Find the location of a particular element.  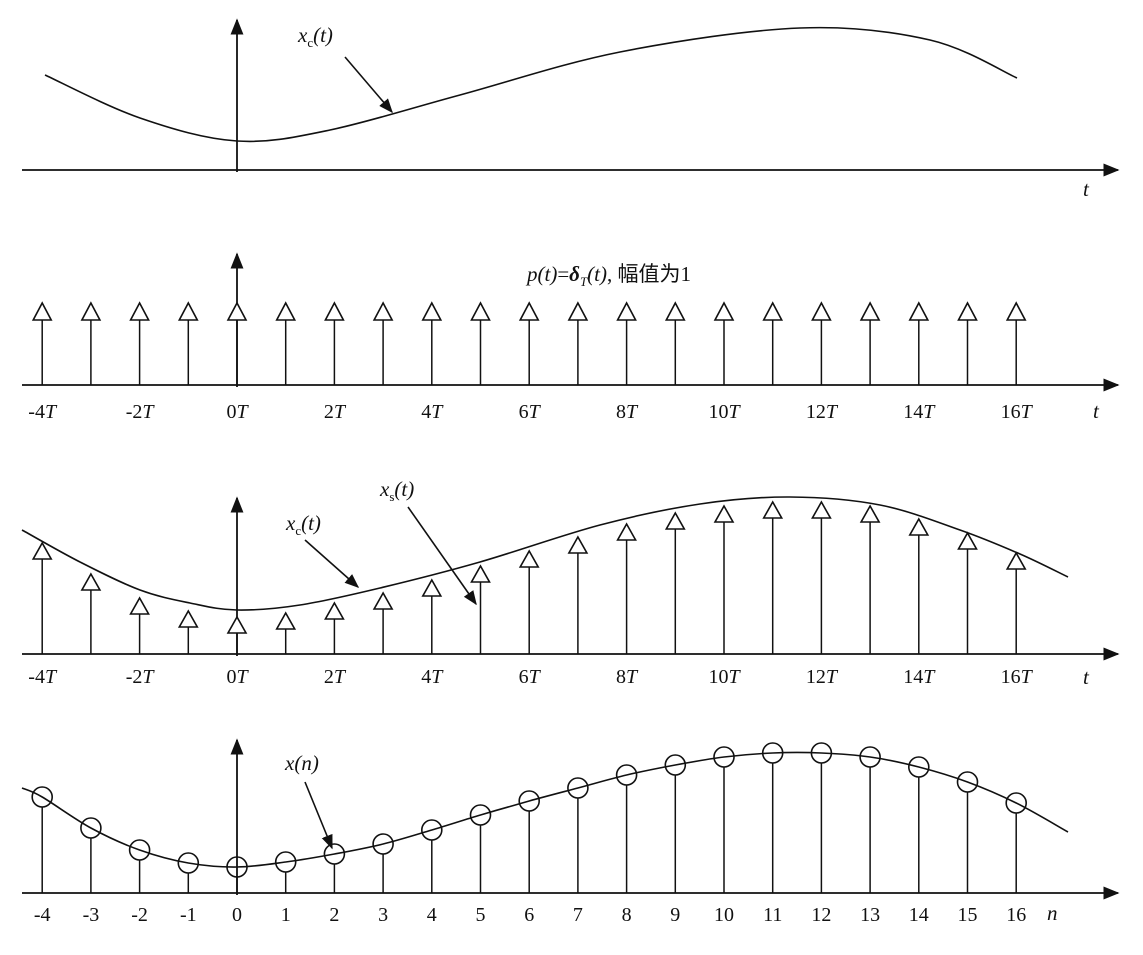

tick-label: 6 is located at coordinates (529, 915).